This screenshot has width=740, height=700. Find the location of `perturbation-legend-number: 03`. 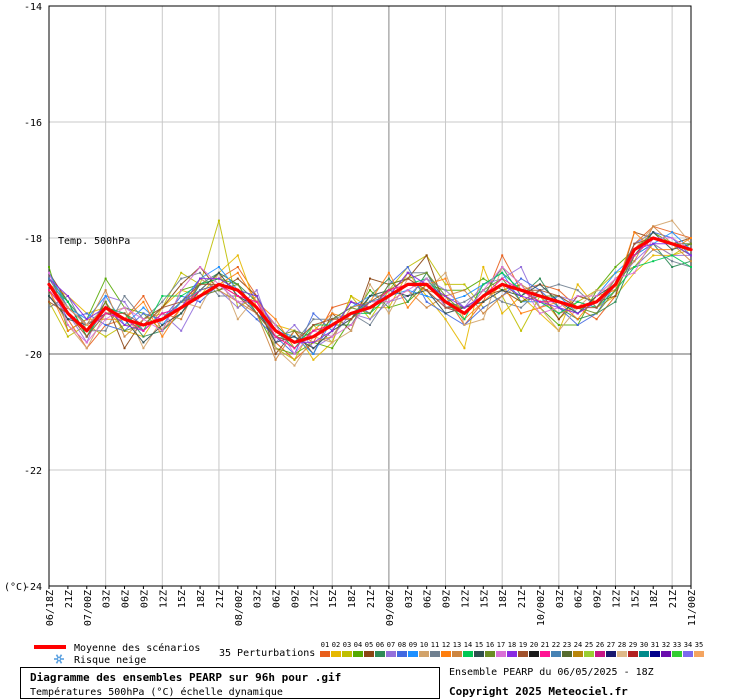

perturbation-legend-number: 03 is located at coordinates (347, 645).